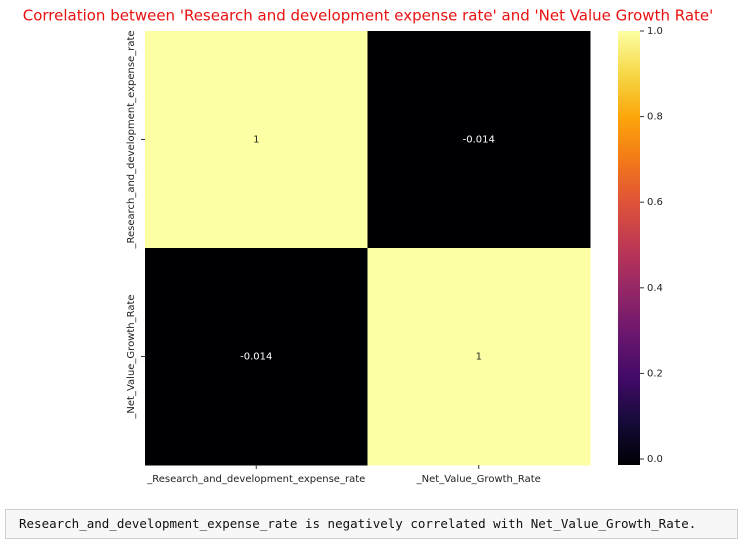 The image size is (741, 547). I want to click on x-tick-label: _Net_Value_Growth_Rate, so click(478, 479).